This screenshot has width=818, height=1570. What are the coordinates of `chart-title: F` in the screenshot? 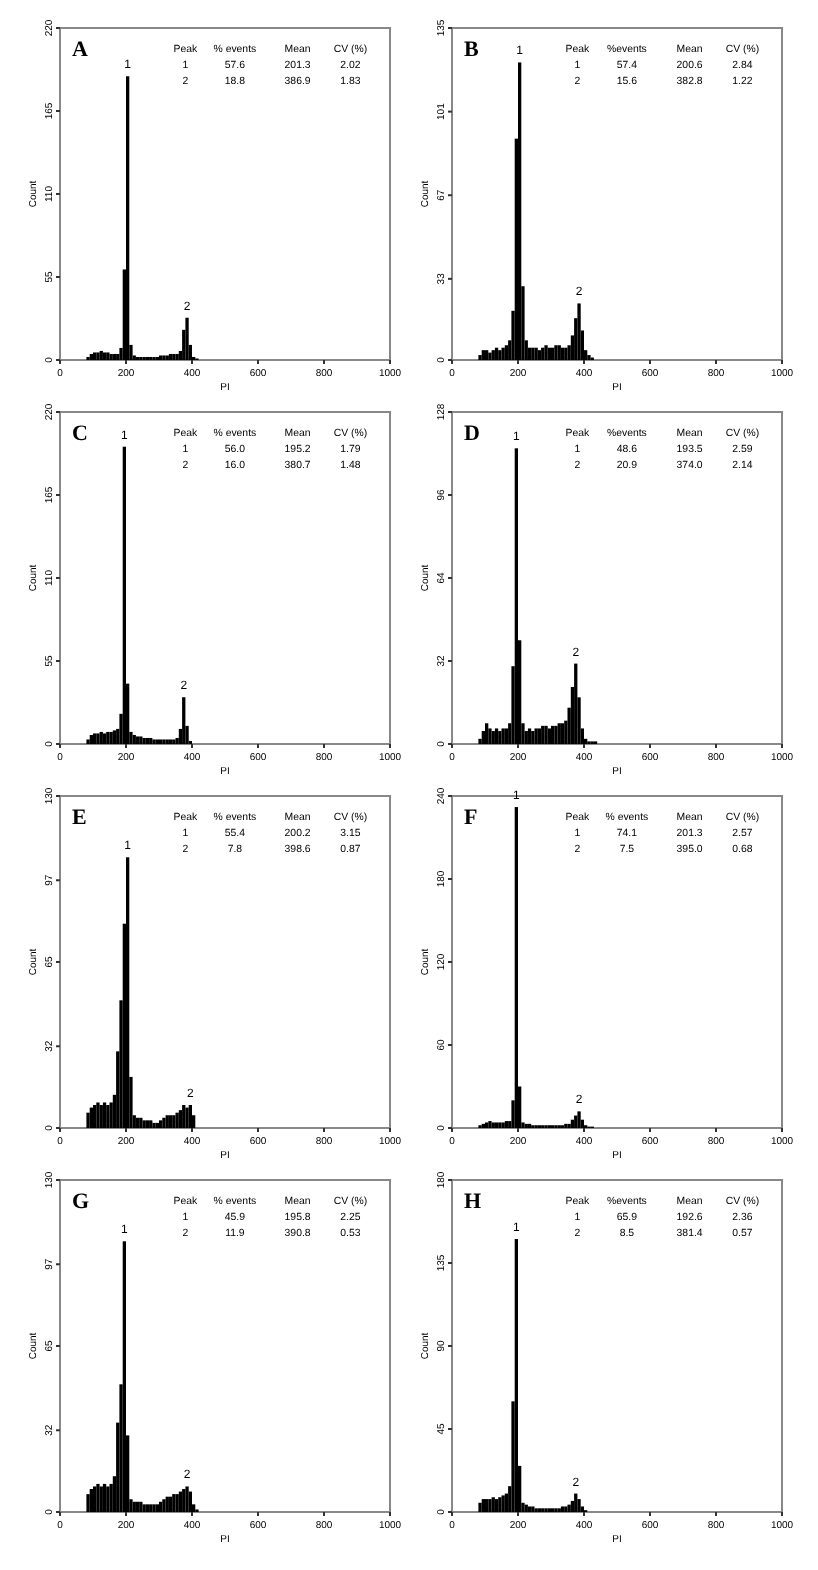 It's located at (471, 818).